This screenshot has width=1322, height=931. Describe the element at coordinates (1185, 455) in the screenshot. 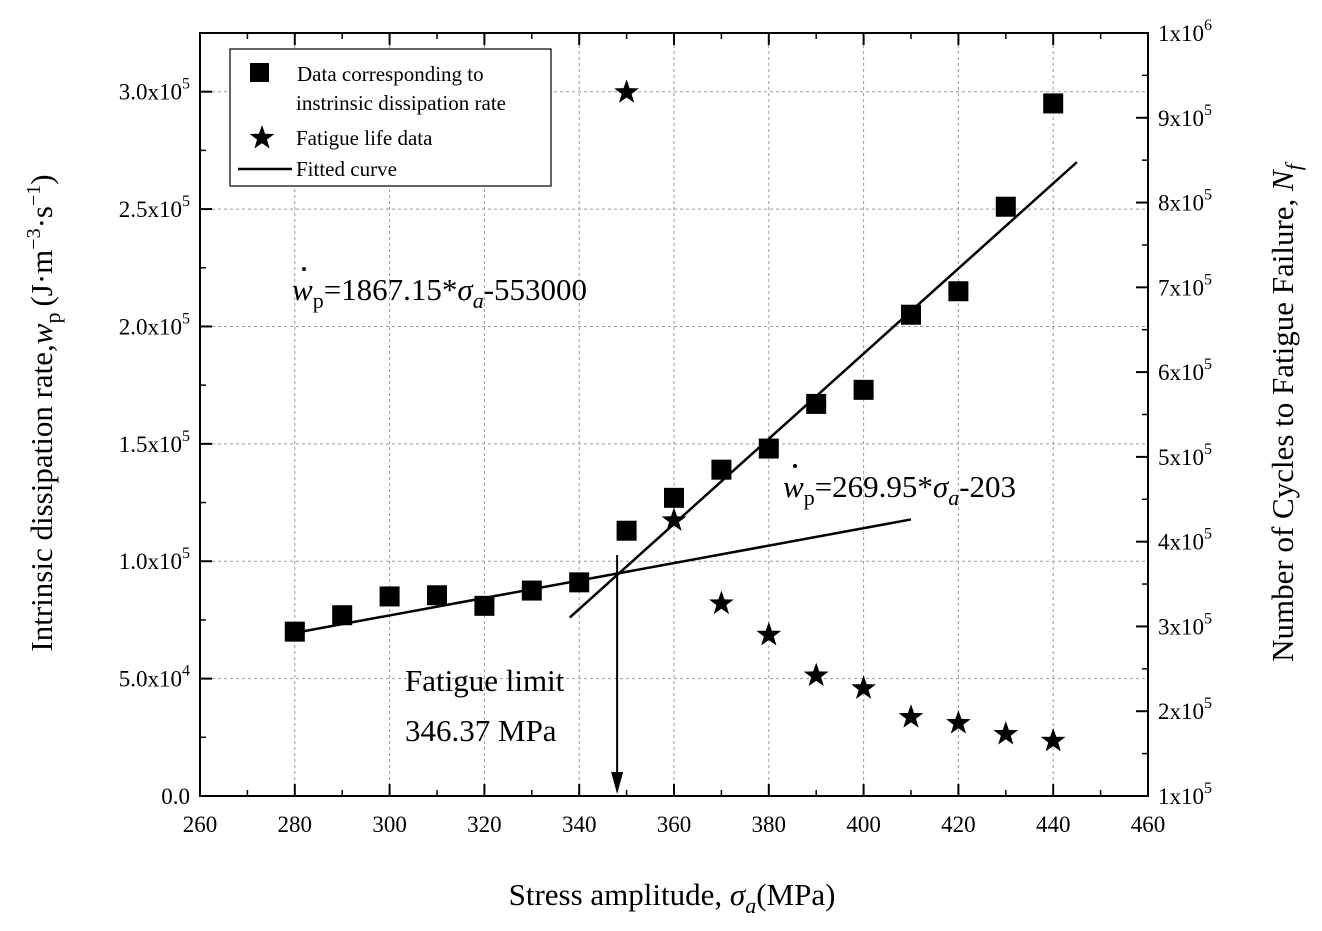

I see `y-right-tick-label: 5x10⁵` at that location.